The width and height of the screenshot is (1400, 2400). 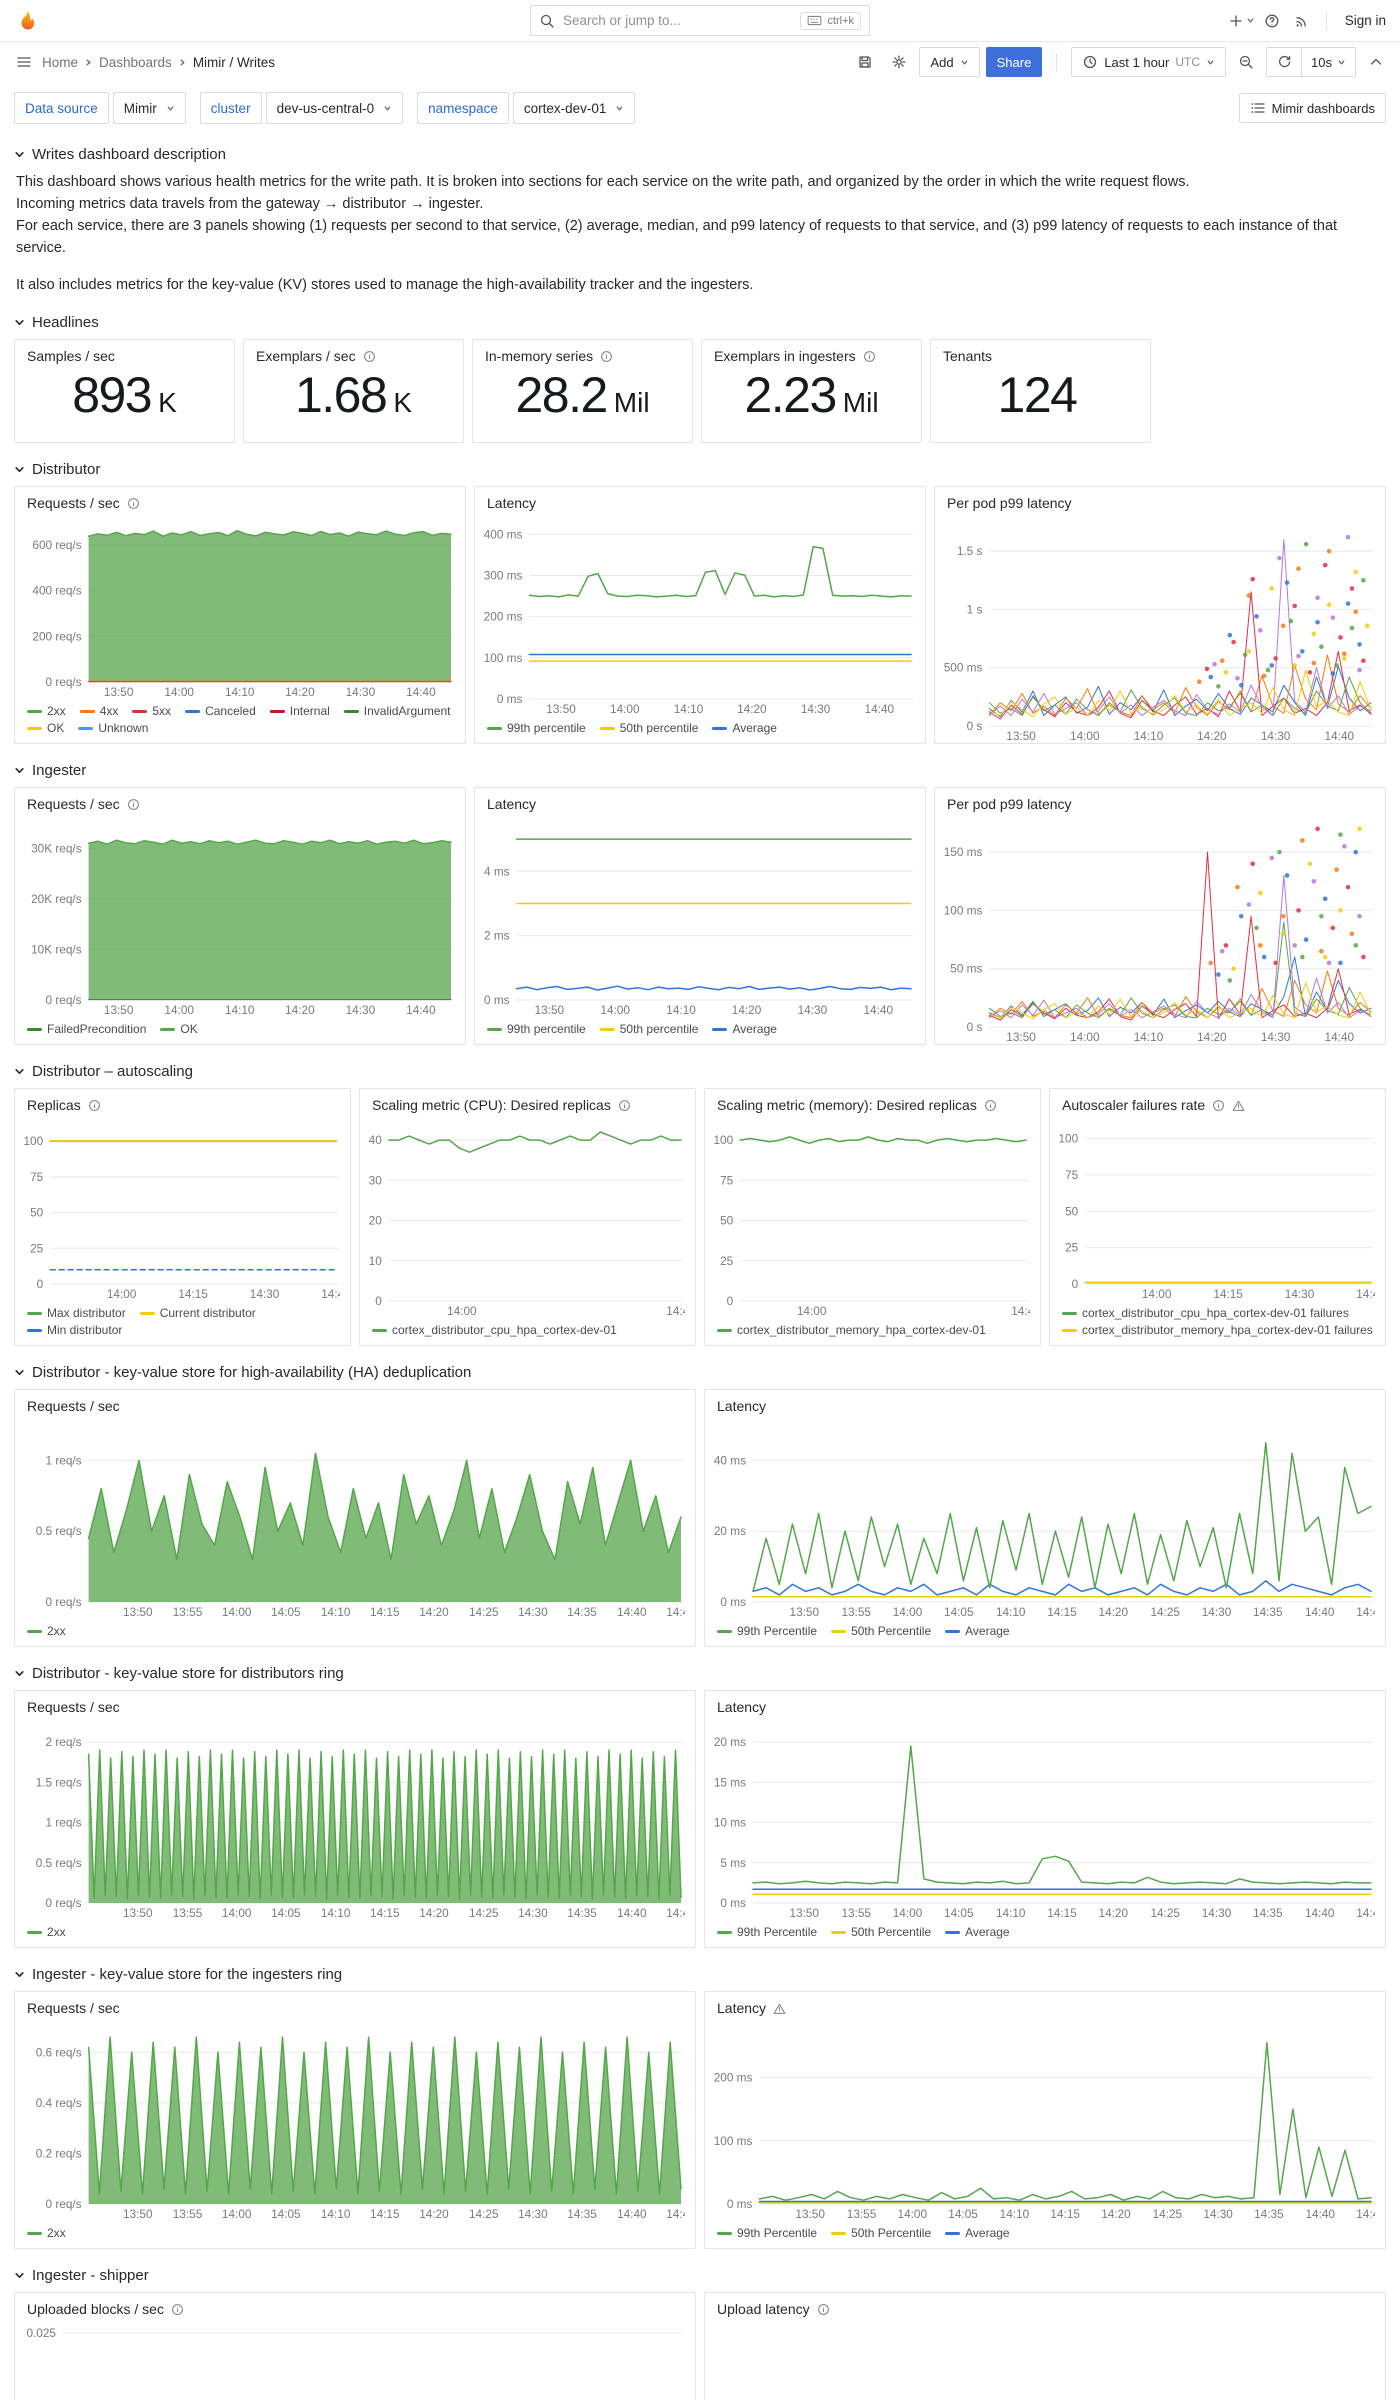 I want to click on plot-area: 40 30 20 10 0 14:00 14:45, so click(x=525, y=1218).